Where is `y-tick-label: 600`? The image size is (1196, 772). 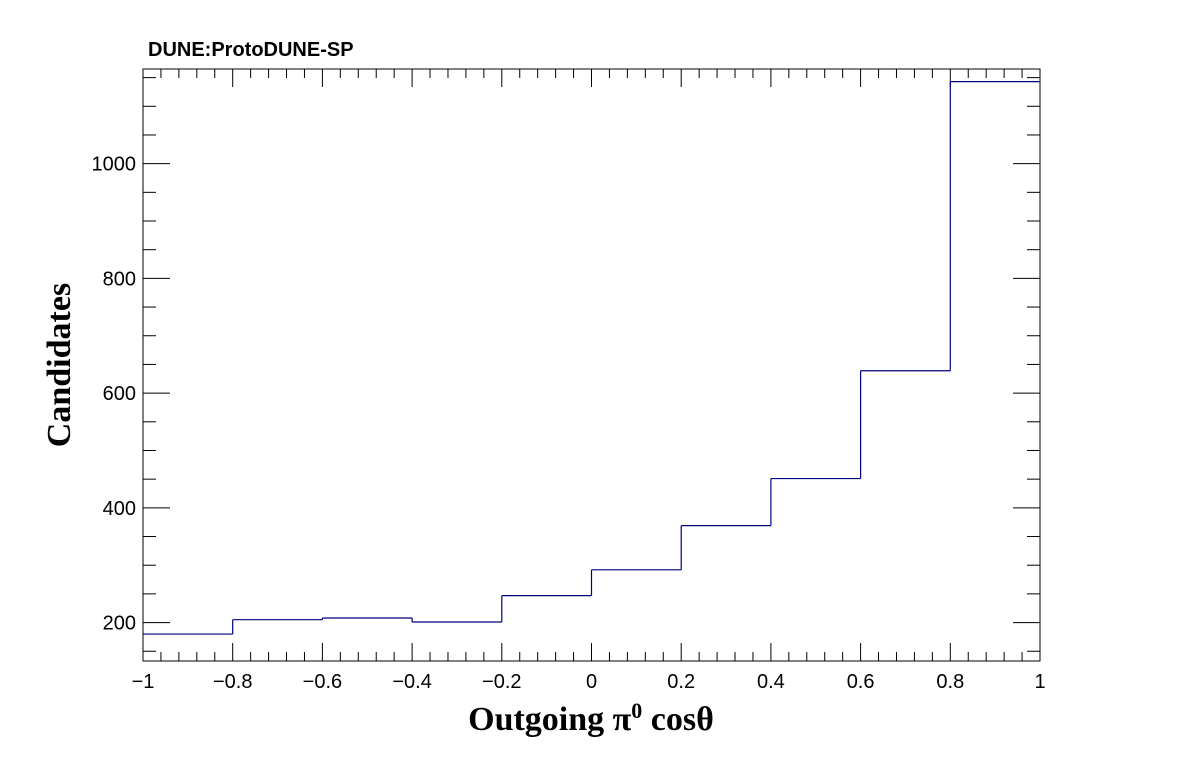 y-tick-label: 600 is located at coordinates (119, 394).